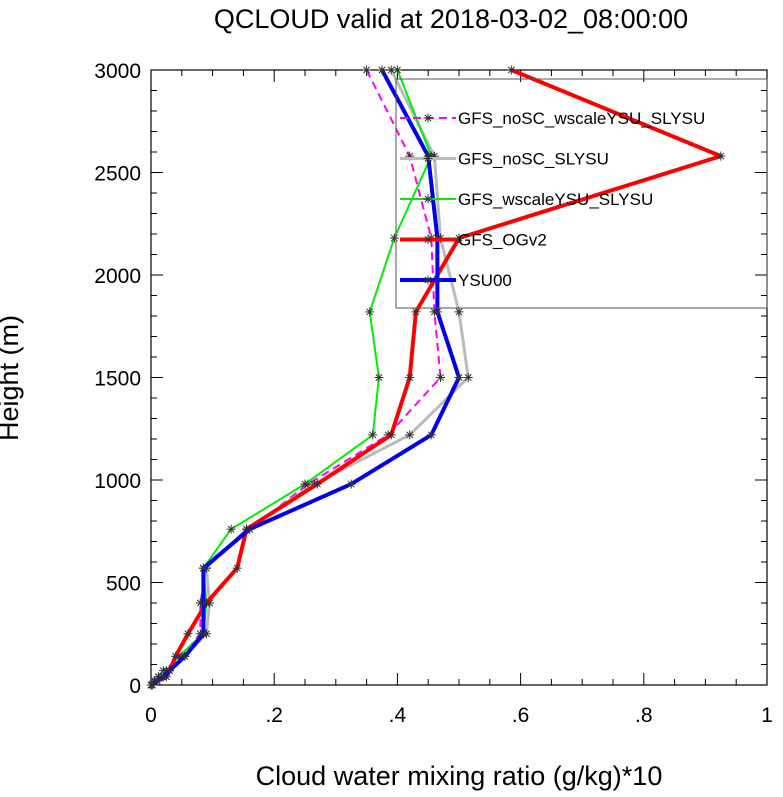  I want to click on chart-title: QCLOUD valid at 2018-03-02_08:00:00, so click(451, 19).